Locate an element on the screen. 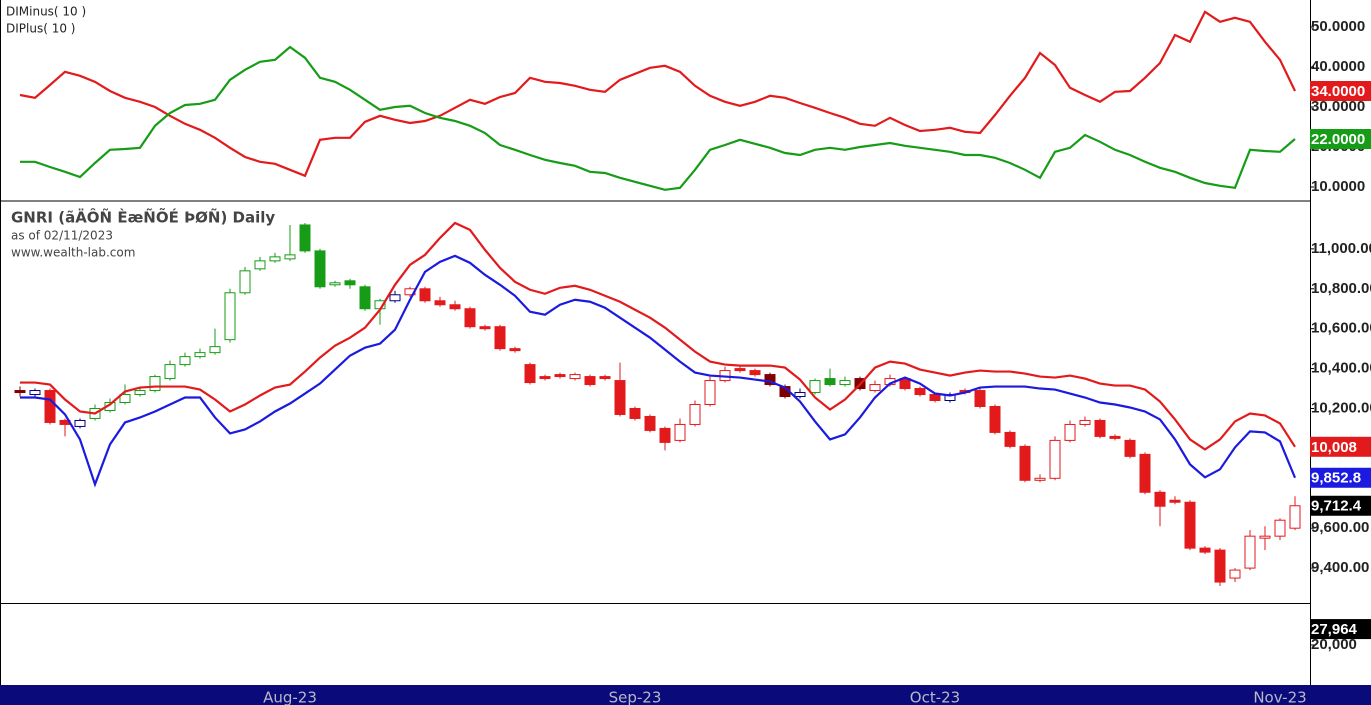  last-value-label: 27,964 is located at coordinates (1334, 629).